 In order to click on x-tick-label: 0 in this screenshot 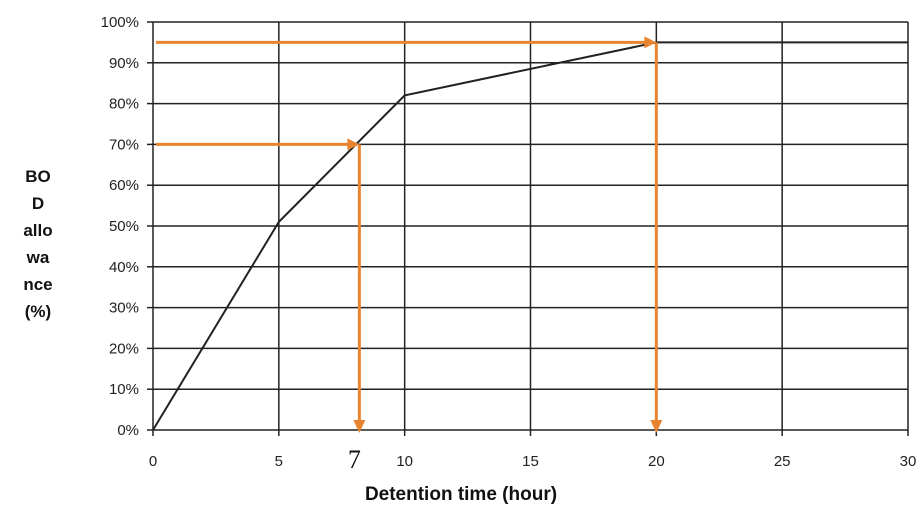, I will do `click(153, 461)`.